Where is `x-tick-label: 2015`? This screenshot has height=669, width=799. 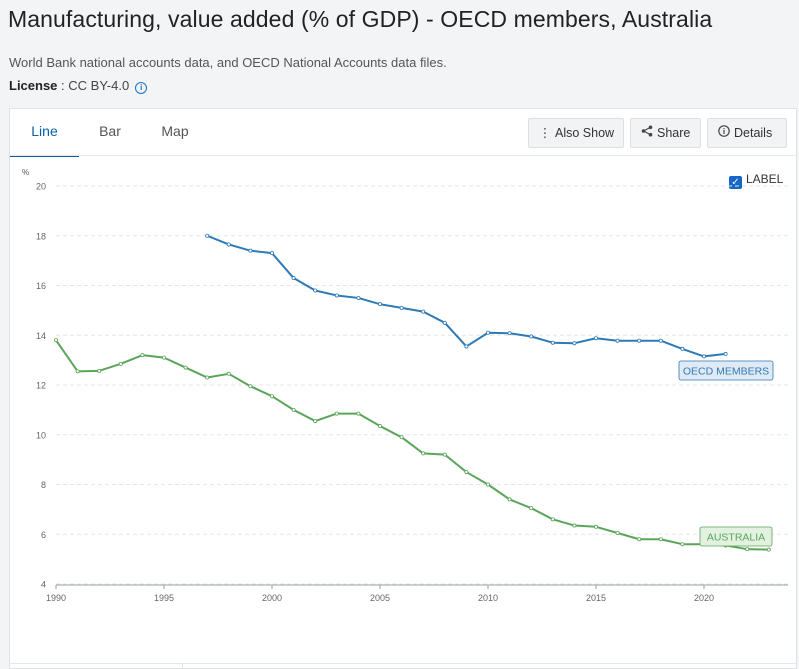 x-tick-label: 2015 is located at coordinates (596, 598).